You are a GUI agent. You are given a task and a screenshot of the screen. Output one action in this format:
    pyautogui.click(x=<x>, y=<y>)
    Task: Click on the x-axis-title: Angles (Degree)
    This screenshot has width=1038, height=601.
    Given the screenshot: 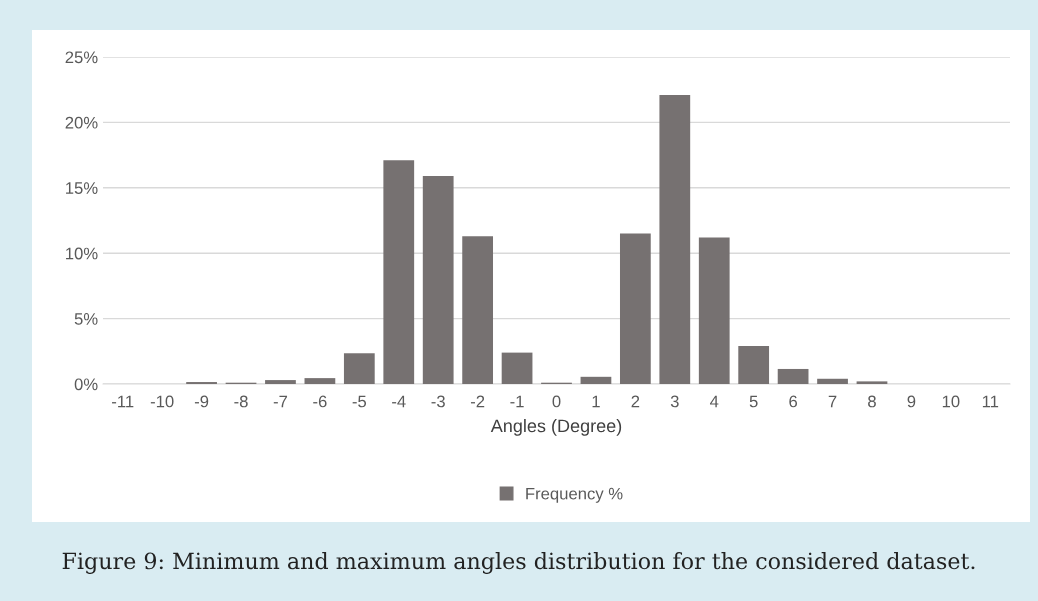 What is the action you would take?
    pyautogui.click(x=556, y=427)
    